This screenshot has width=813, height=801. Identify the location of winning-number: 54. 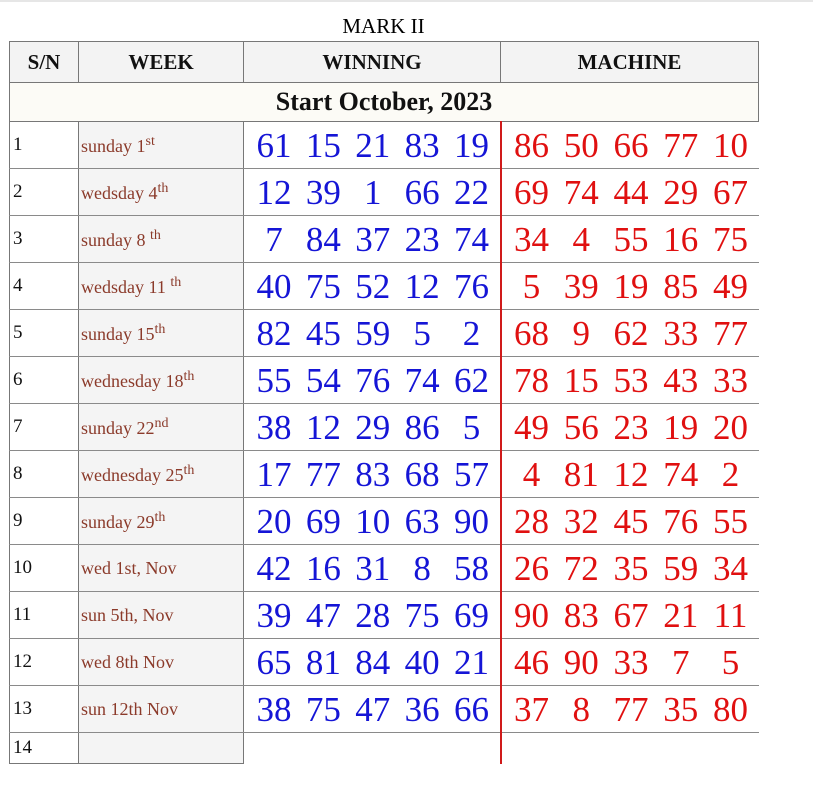
(323, 380).